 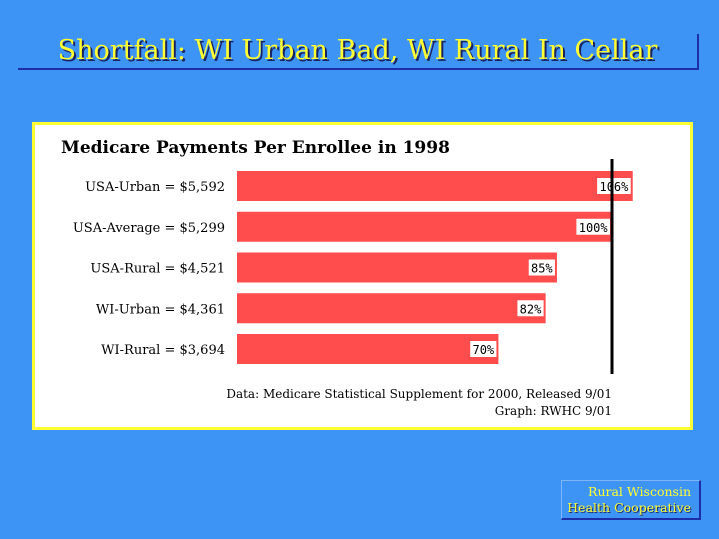 I want to click on data-label-2: 85%, so click(x=542, y=269).